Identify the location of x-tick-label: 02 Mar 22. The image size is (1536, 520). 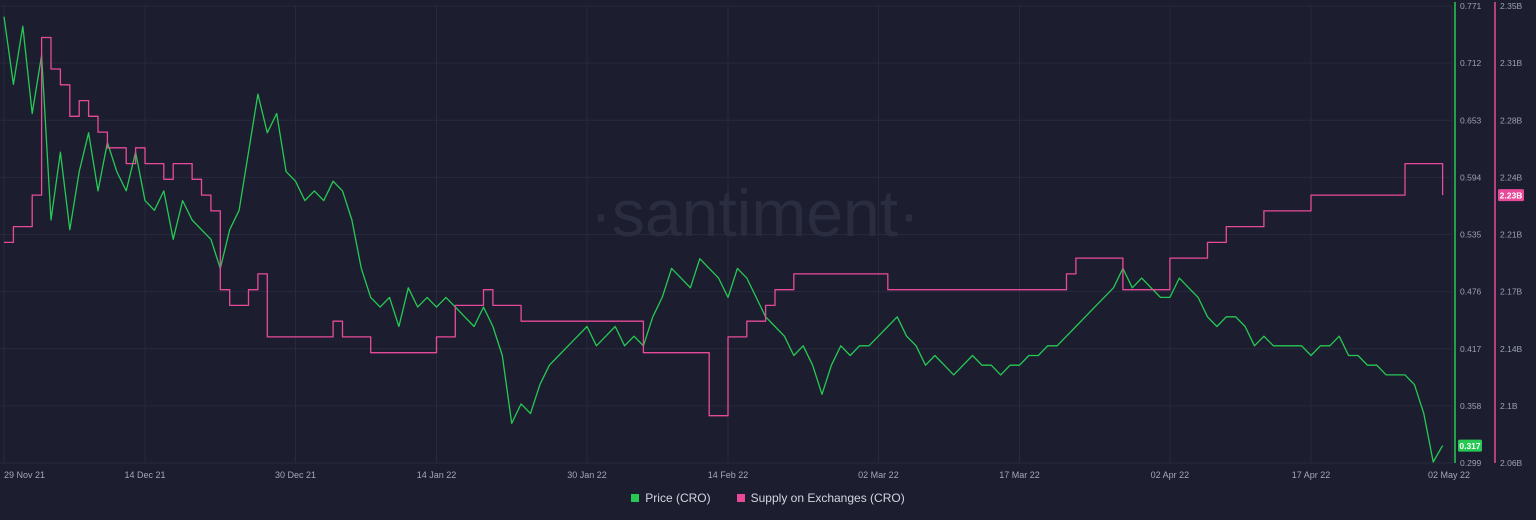
(878, 475).